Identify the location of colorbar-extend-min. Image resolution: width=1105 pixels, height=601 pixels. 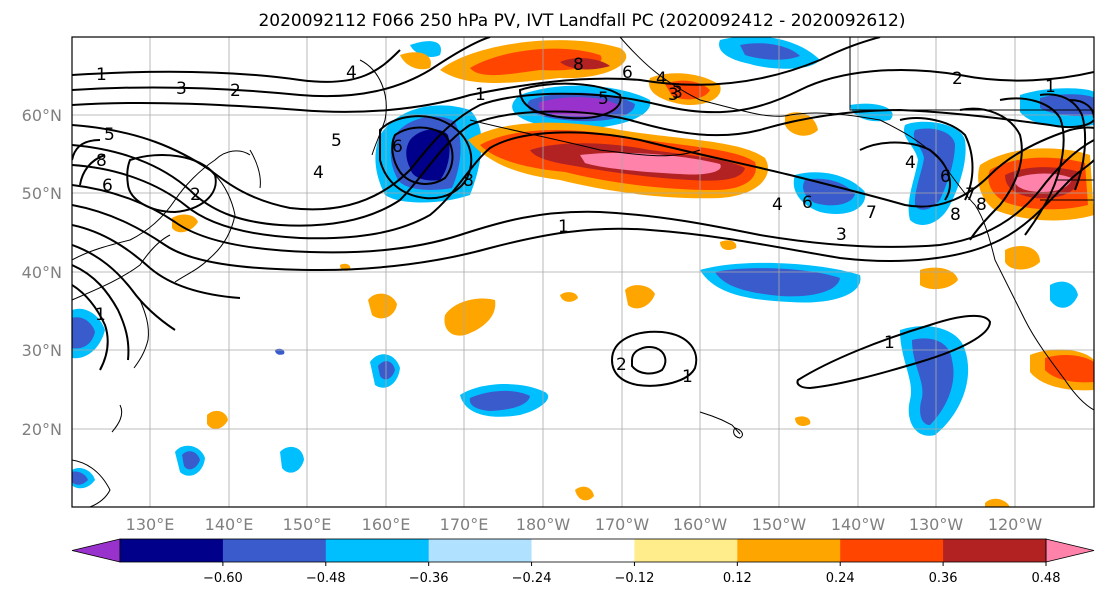
(96, 550).